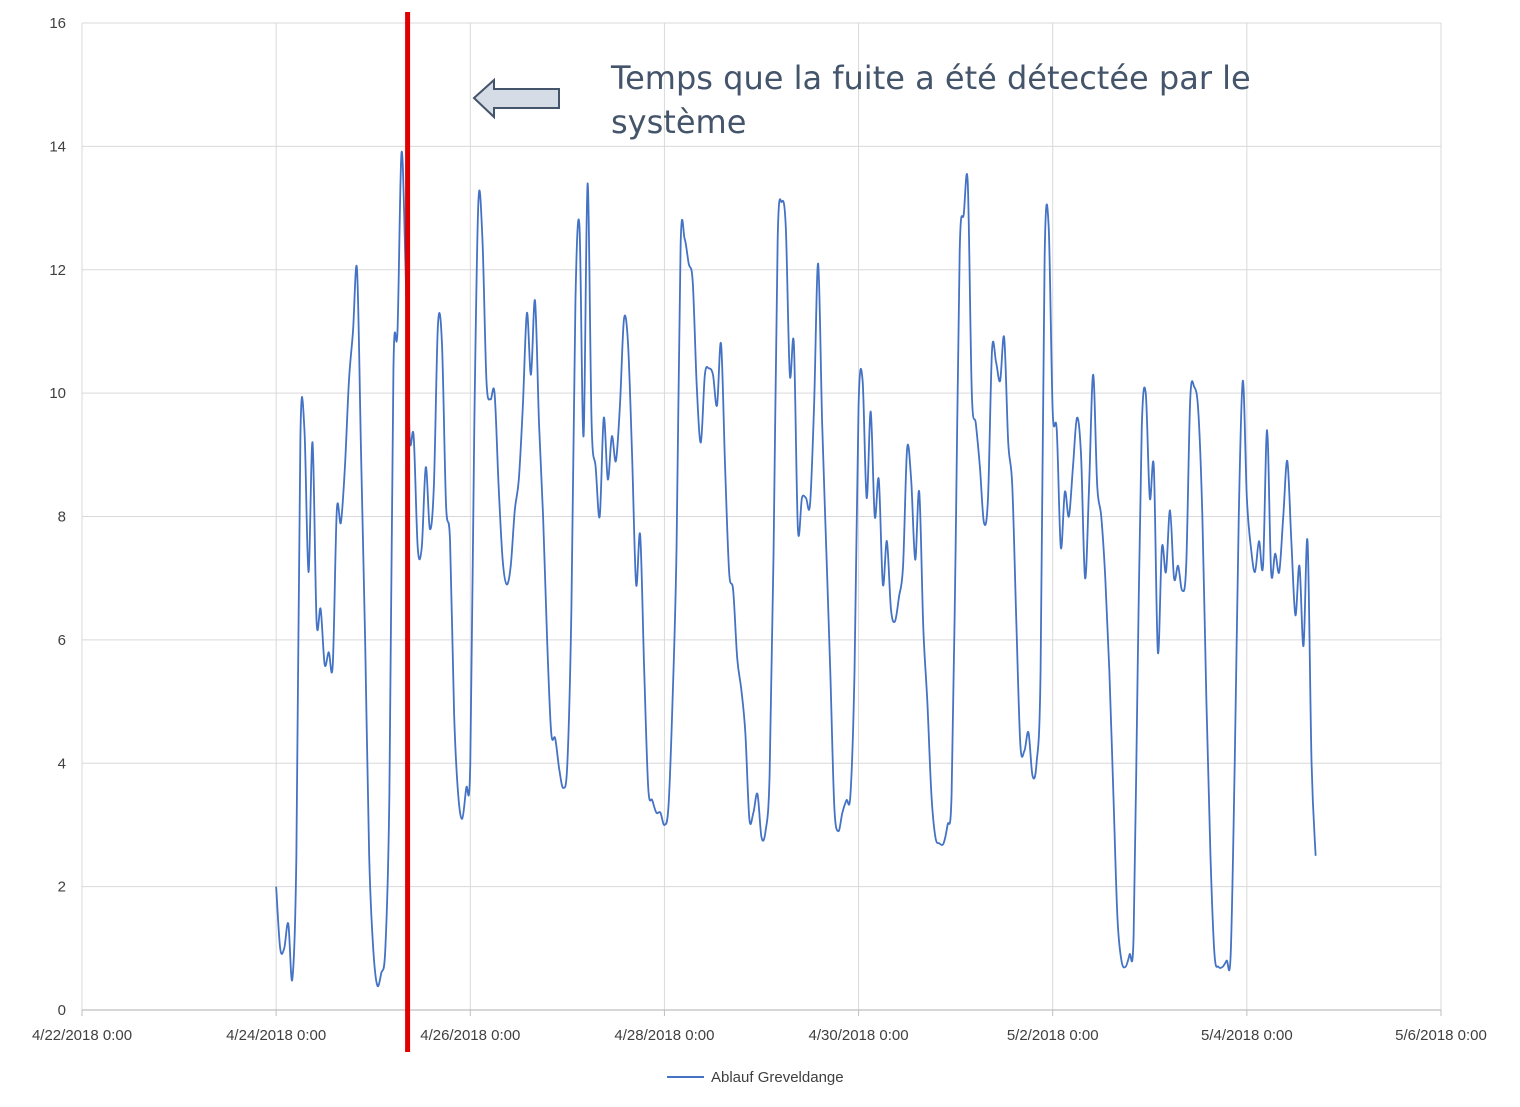 Image resolution: width=1520 pixels, height=1107 pixels. I want to click on x-tick-label: 5/2/2018 0:00, so click(1053, 1035).